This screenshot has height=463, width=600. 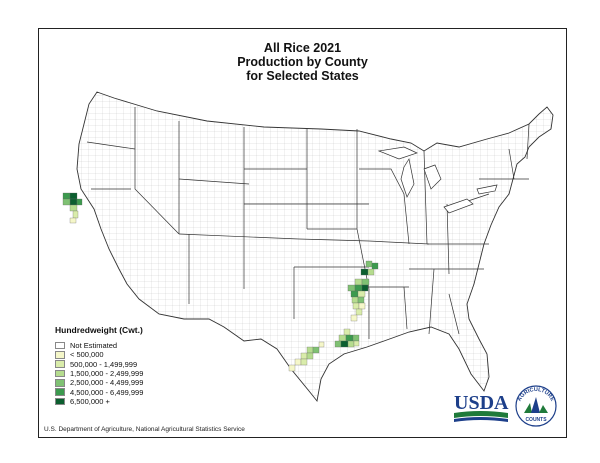 I want to click on legend-title: Hundredweight (Cwt.), so click(x=99, y=330).